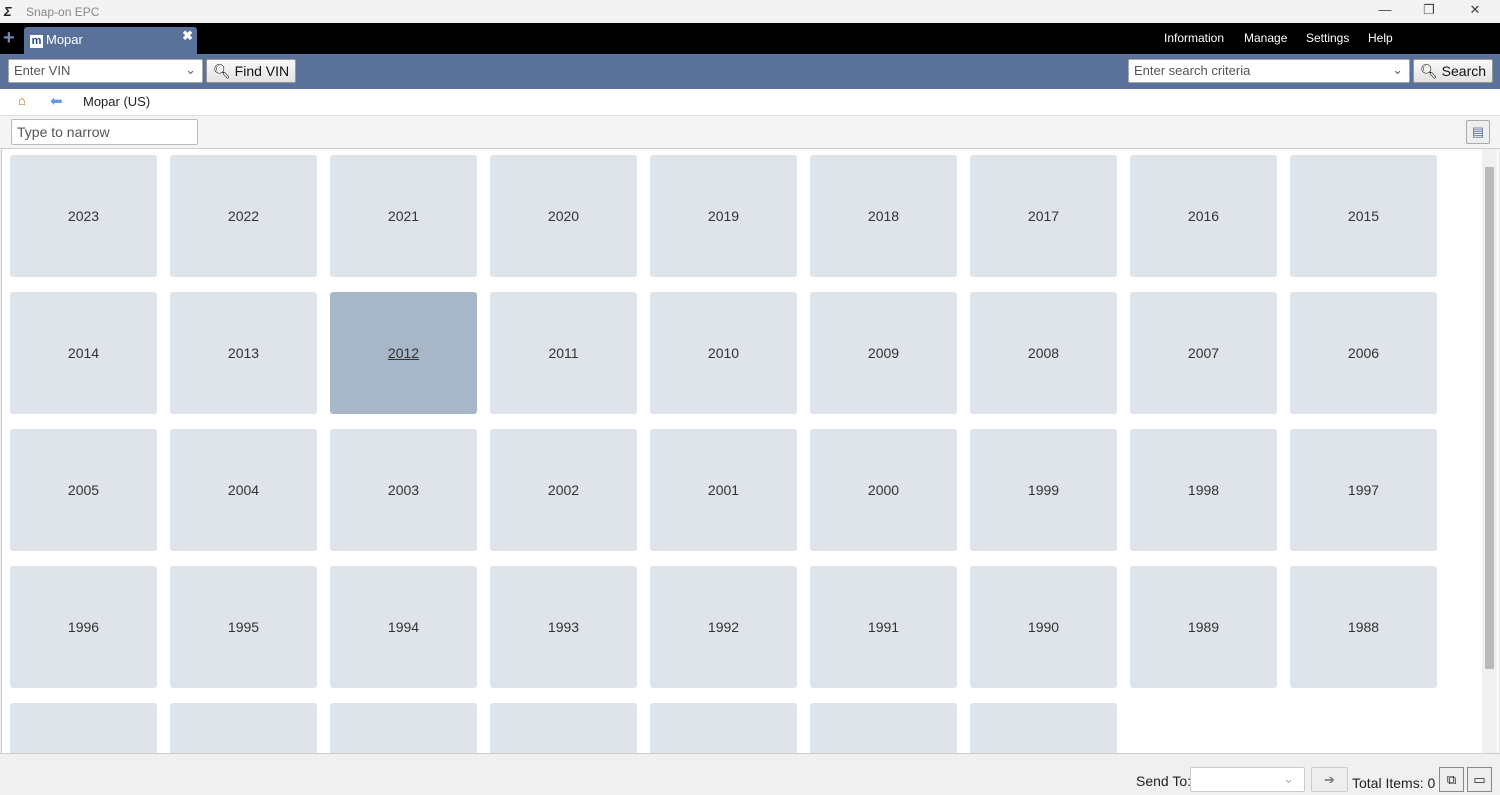 The height and width of the screenshot is (795, 1500). I want to click on year-tile: 2005, so click(83, 490).